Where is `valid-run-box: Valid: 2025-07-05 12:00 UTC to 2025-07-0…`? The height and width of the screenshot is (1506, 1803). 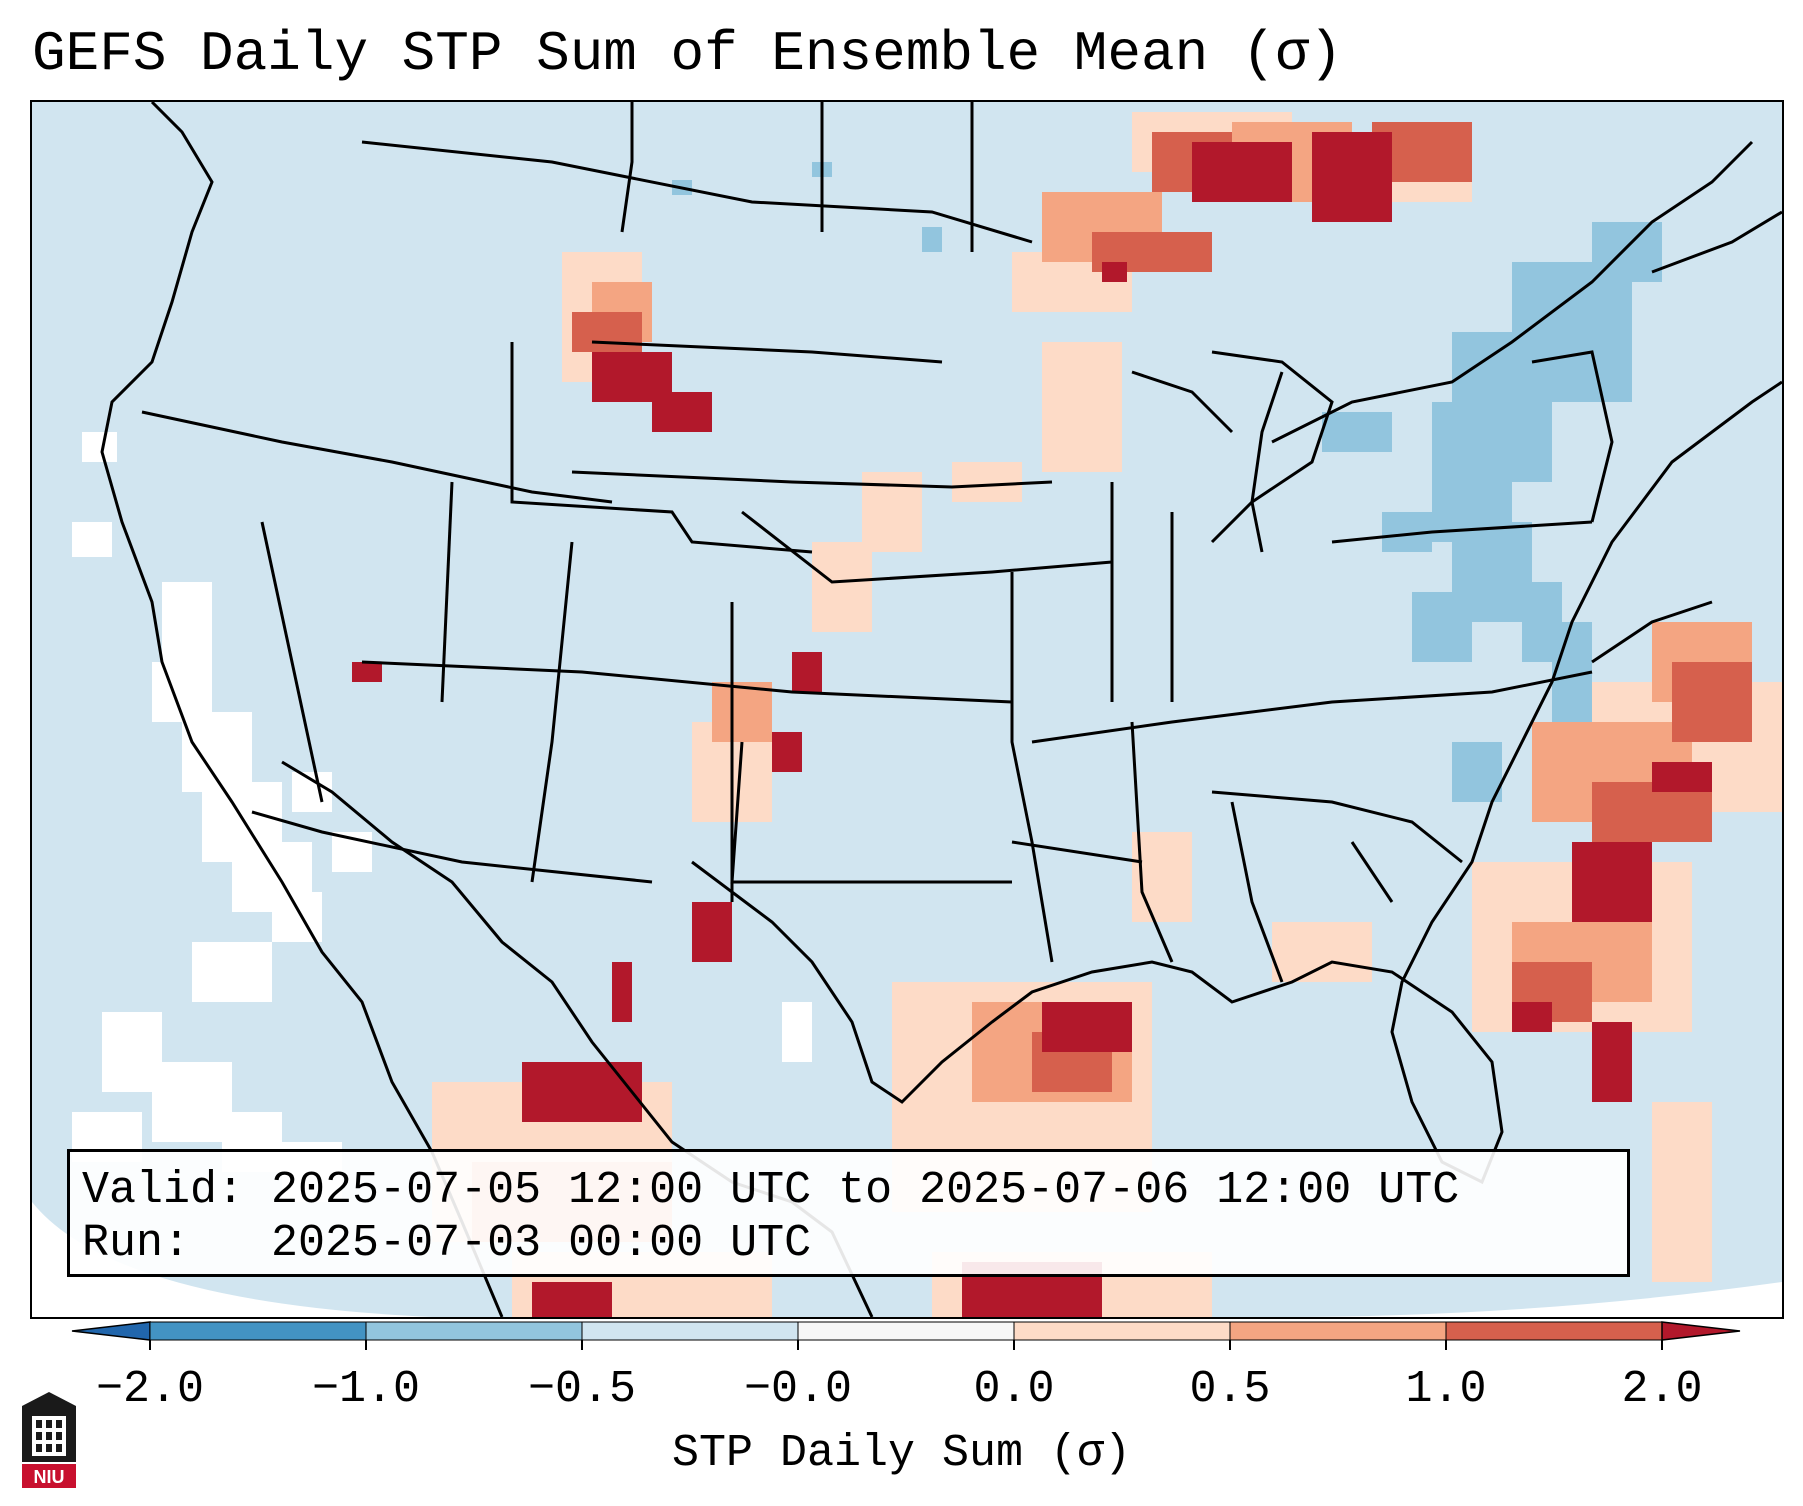
valid-run-box: Valid: 2025-07-05 12:00 UTC to 2025-07-0… is located at coordinates (848, 1213).